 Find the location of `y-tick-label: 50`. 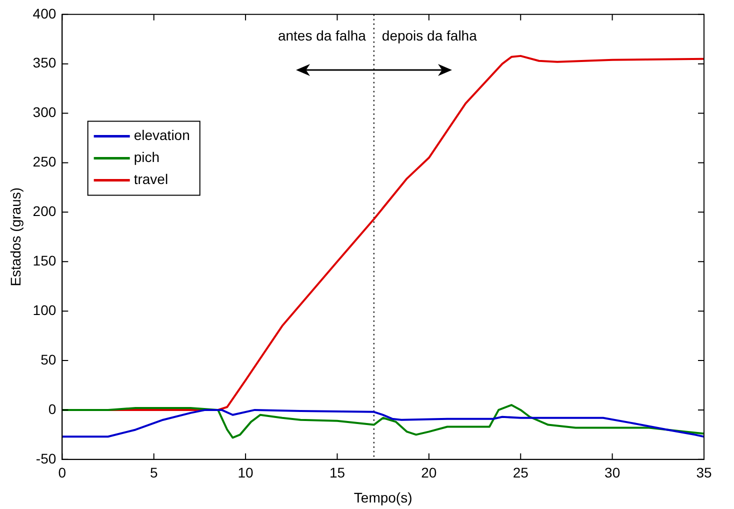

y-tick-label: 50 is located at coordinates (48, 359).